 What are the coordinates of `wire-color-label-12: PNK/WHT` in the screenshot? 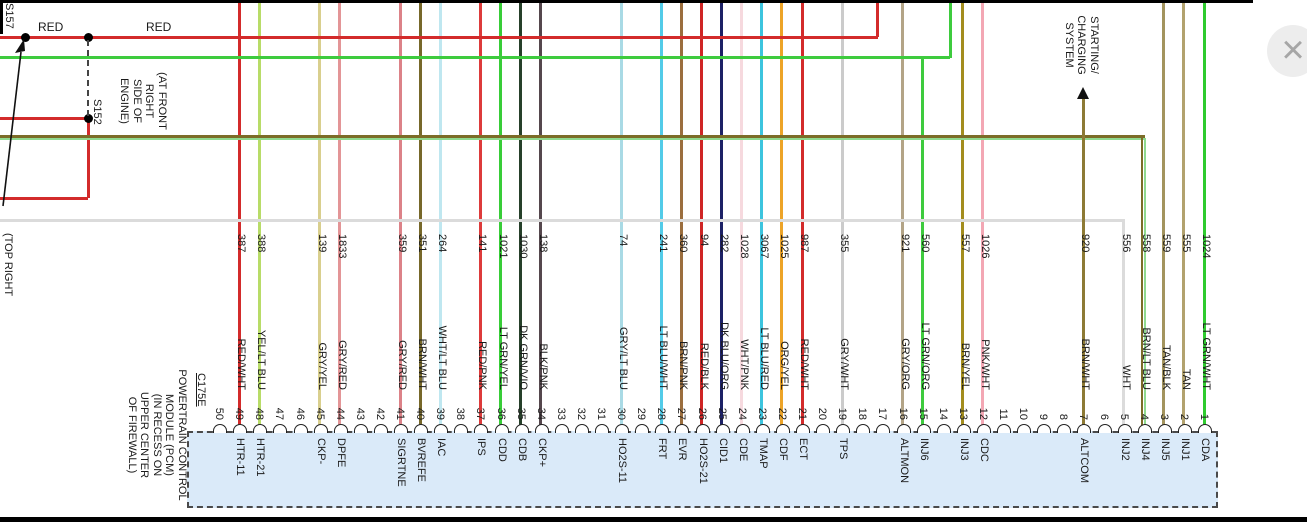 It's located at (984, 364).